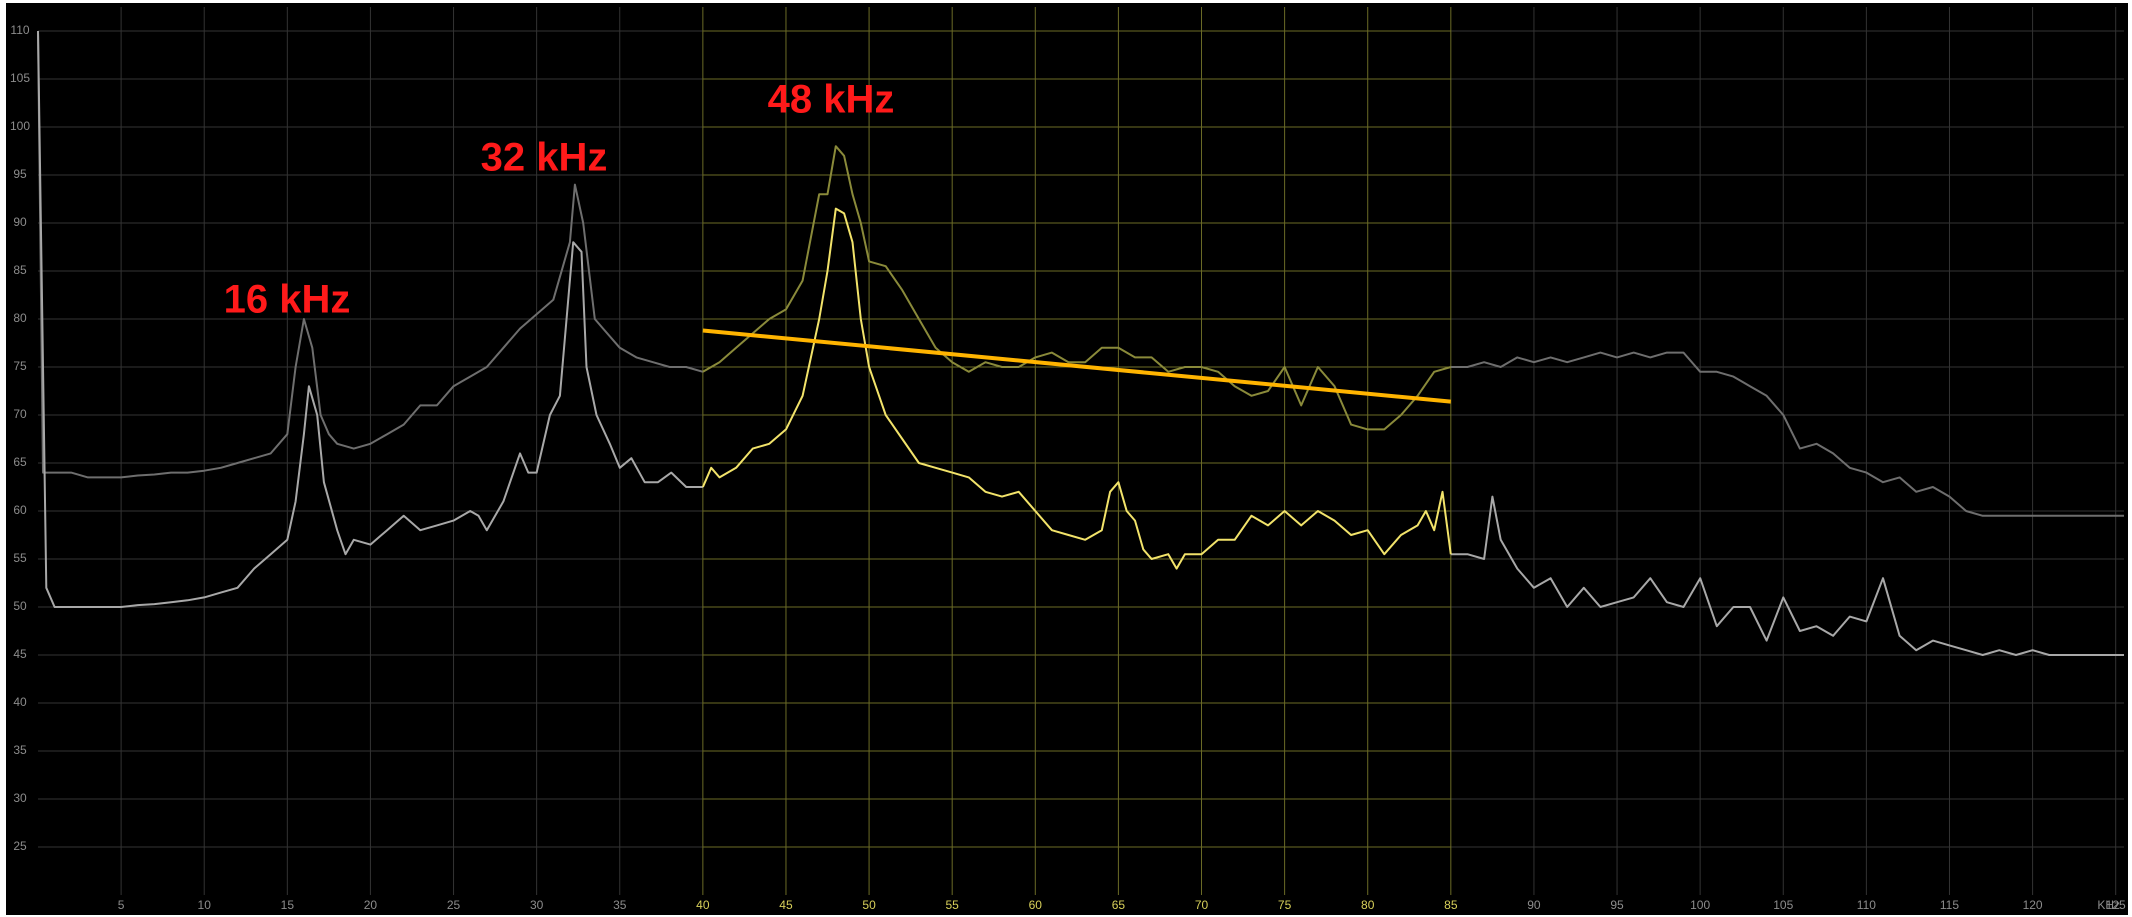  What do you see at coordinates (20, 78) in the screenshot?
I see `y-tick-label: 105` at bounding box center [20, 78].